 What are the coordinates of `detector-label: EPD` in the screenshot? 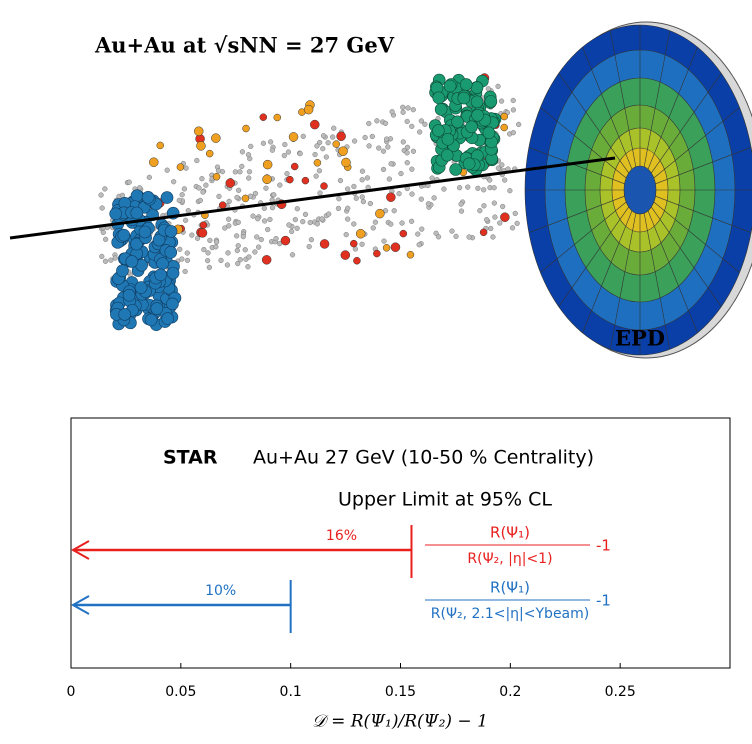 It's located at (640, 338).